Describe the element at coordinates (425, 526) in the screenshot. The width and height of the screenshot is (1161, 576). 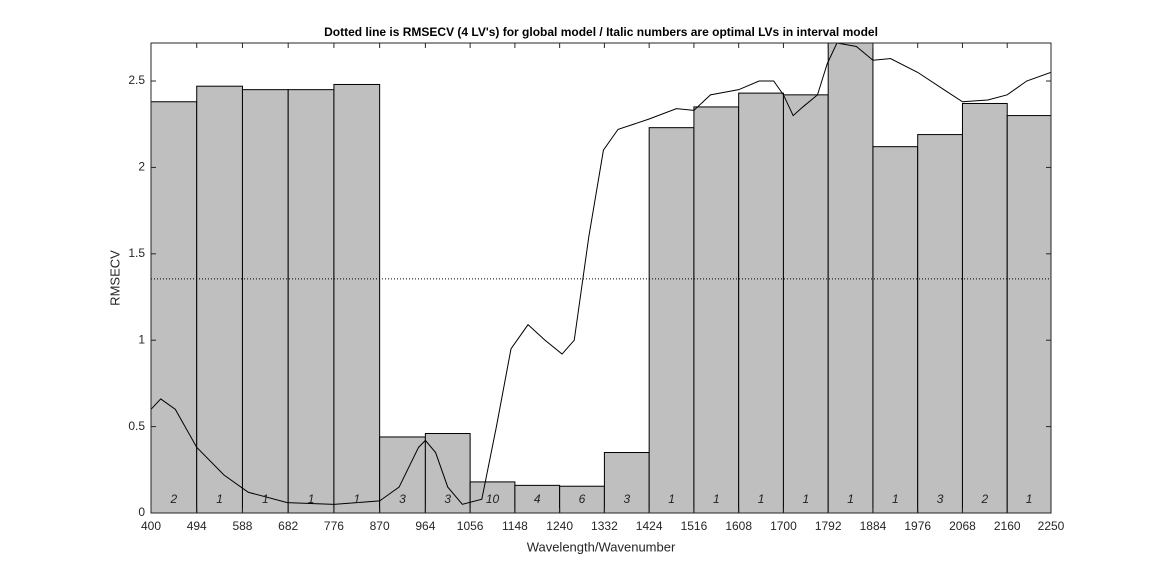
I see `x-tick-label: 964` at that location.